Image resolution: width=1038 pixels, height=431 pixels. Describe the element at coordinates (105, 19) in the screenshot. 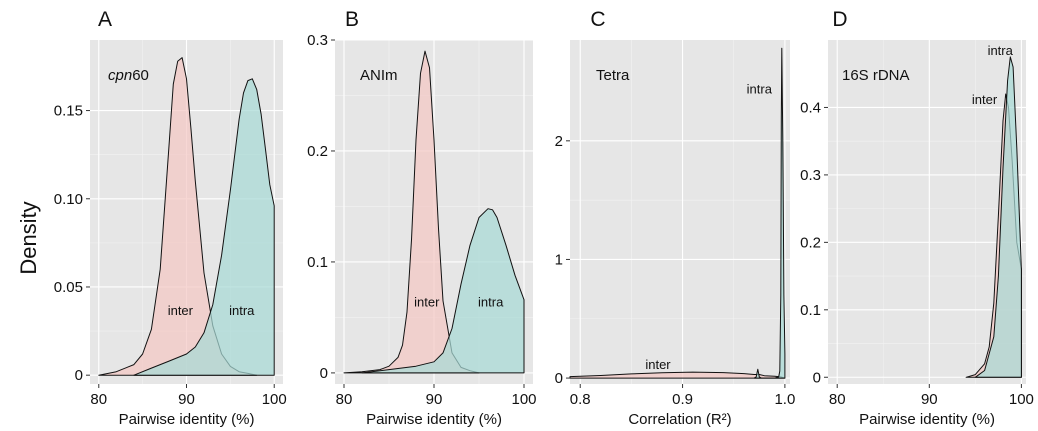

I see `panel-letter: A` at that location.